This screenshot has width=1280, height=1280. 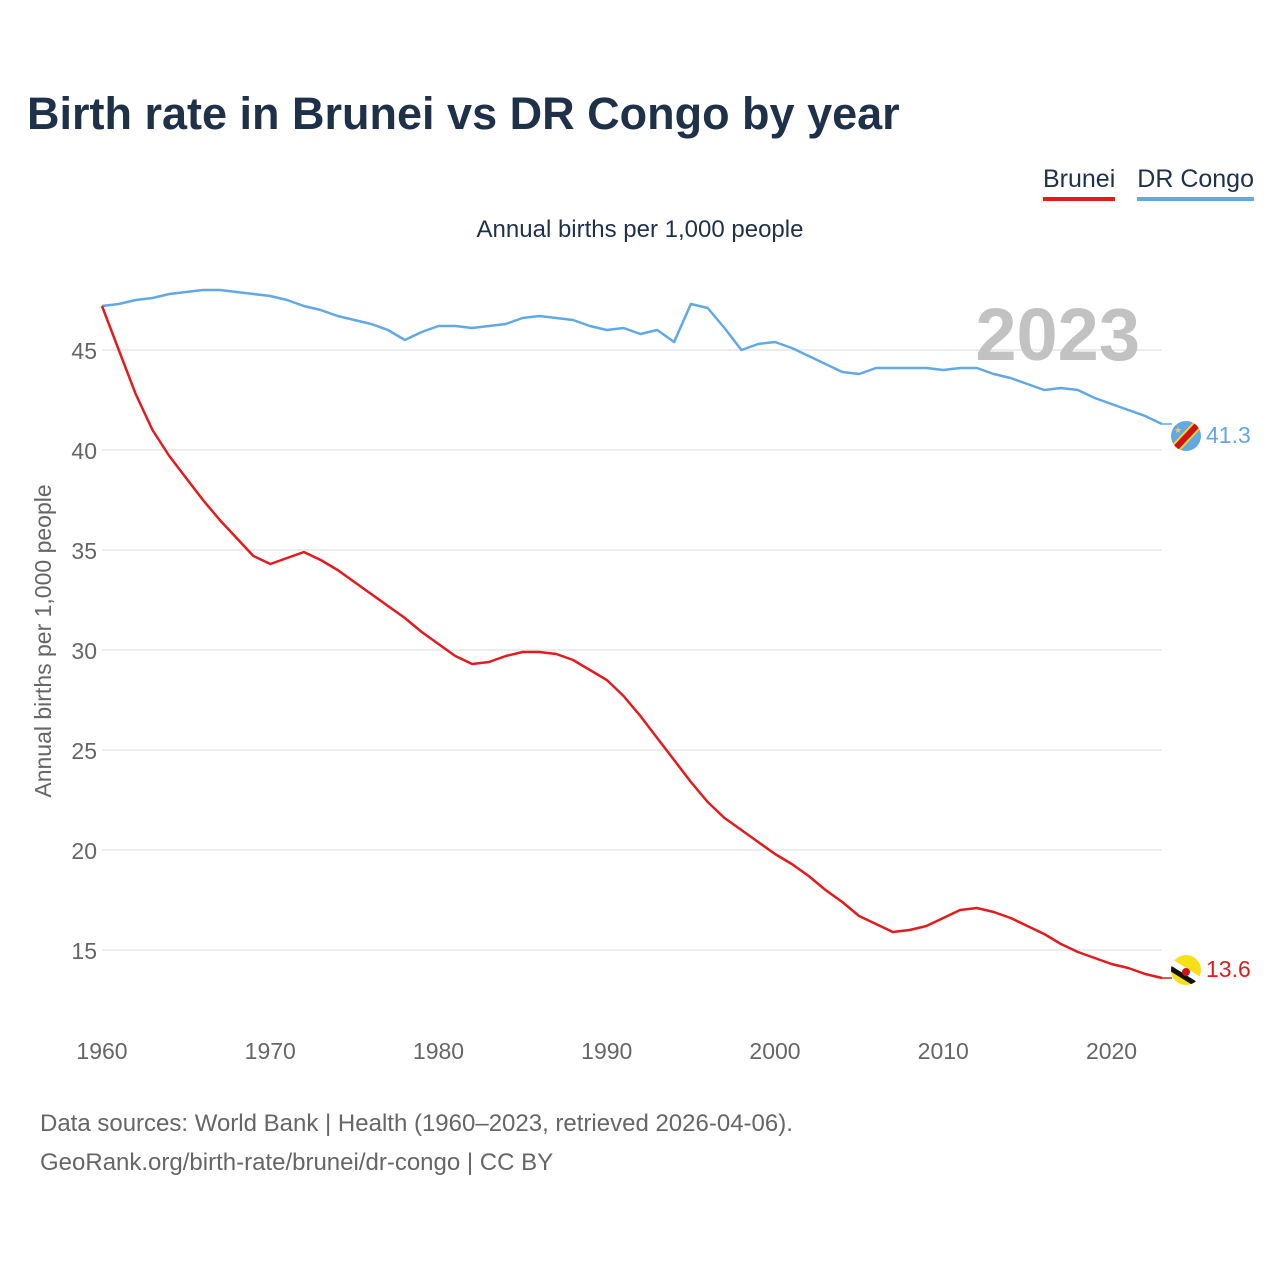 What do you see at coordinates (1079, 182) in the screenshot?
I see `legend-item-brunei: Brunei` at bounding box center [1079, 182].